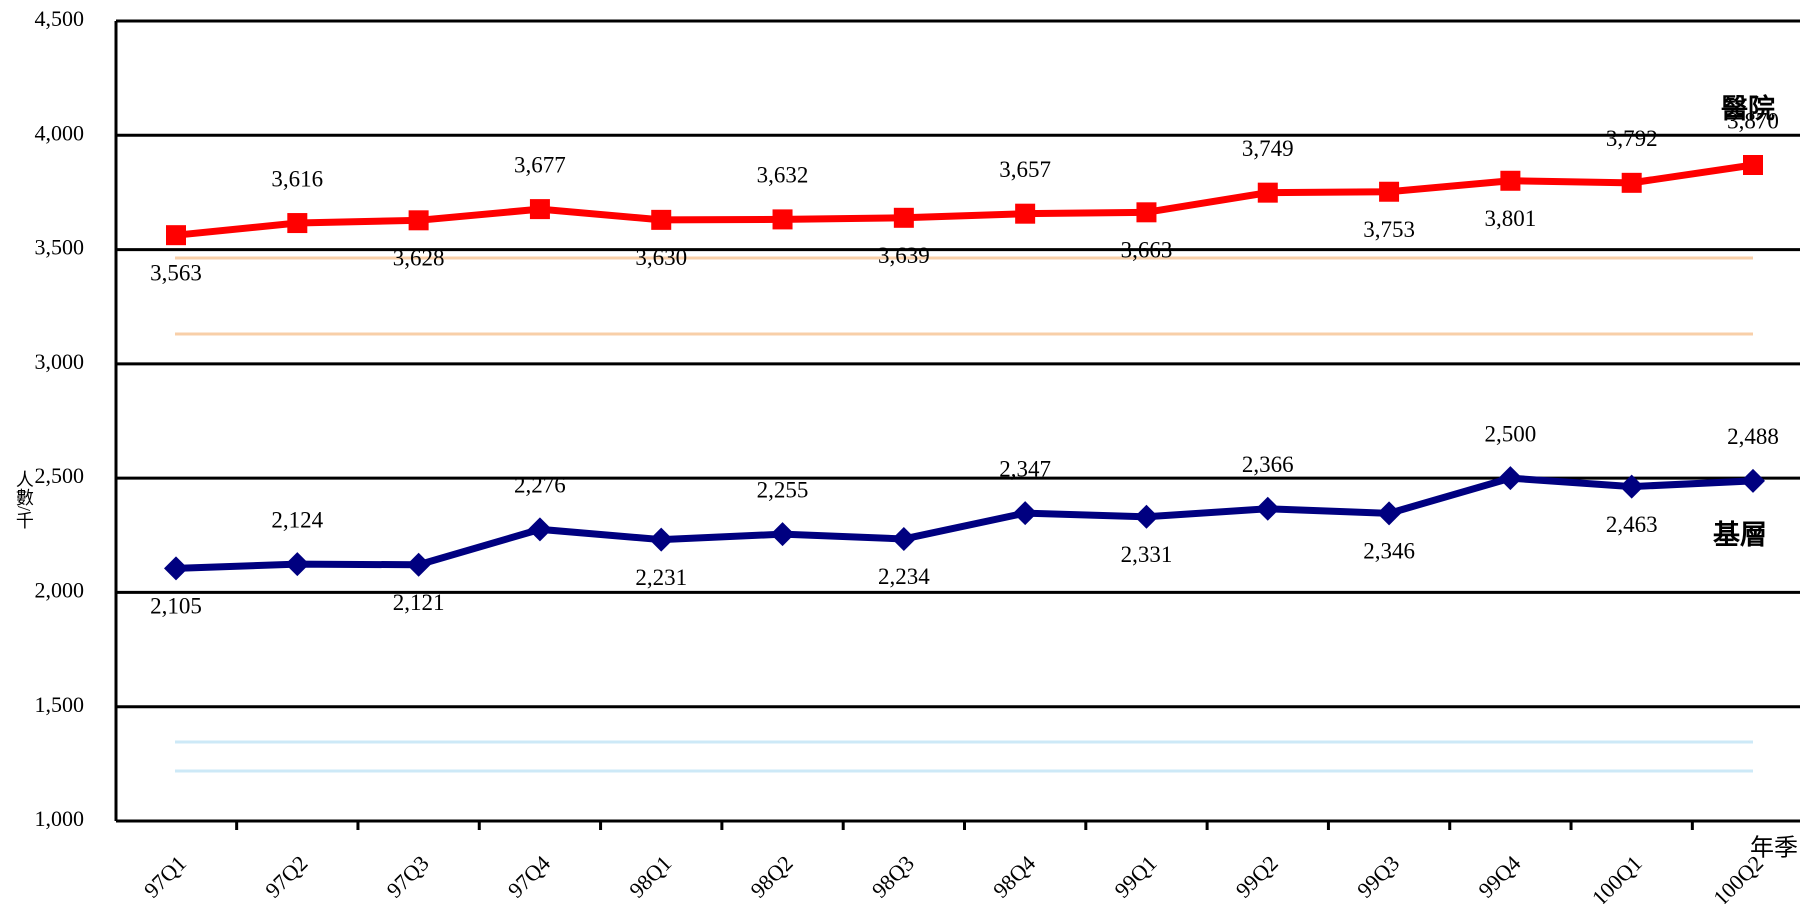 This screenshot has height=904, width=1800. I want to click on x-tick-label: 99Q3, so click(1378, 876).